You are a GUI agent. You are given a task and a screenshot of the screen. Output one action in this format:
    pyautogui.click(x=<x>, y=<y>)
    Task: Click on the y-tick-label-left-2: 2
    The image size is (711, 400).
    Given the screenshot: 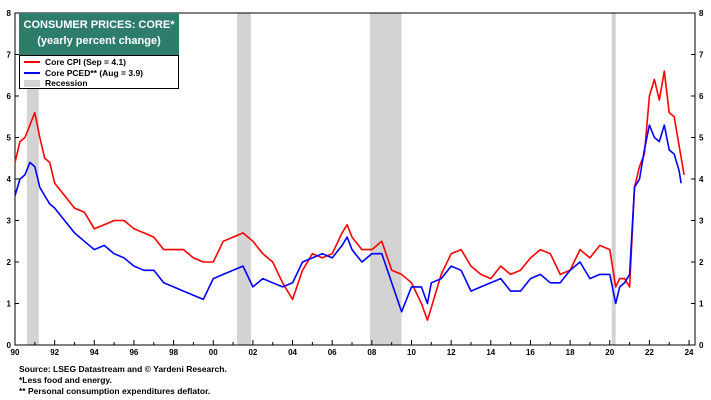 What is the action you would take?
    pyautogui.click(x=9, y=262)
    